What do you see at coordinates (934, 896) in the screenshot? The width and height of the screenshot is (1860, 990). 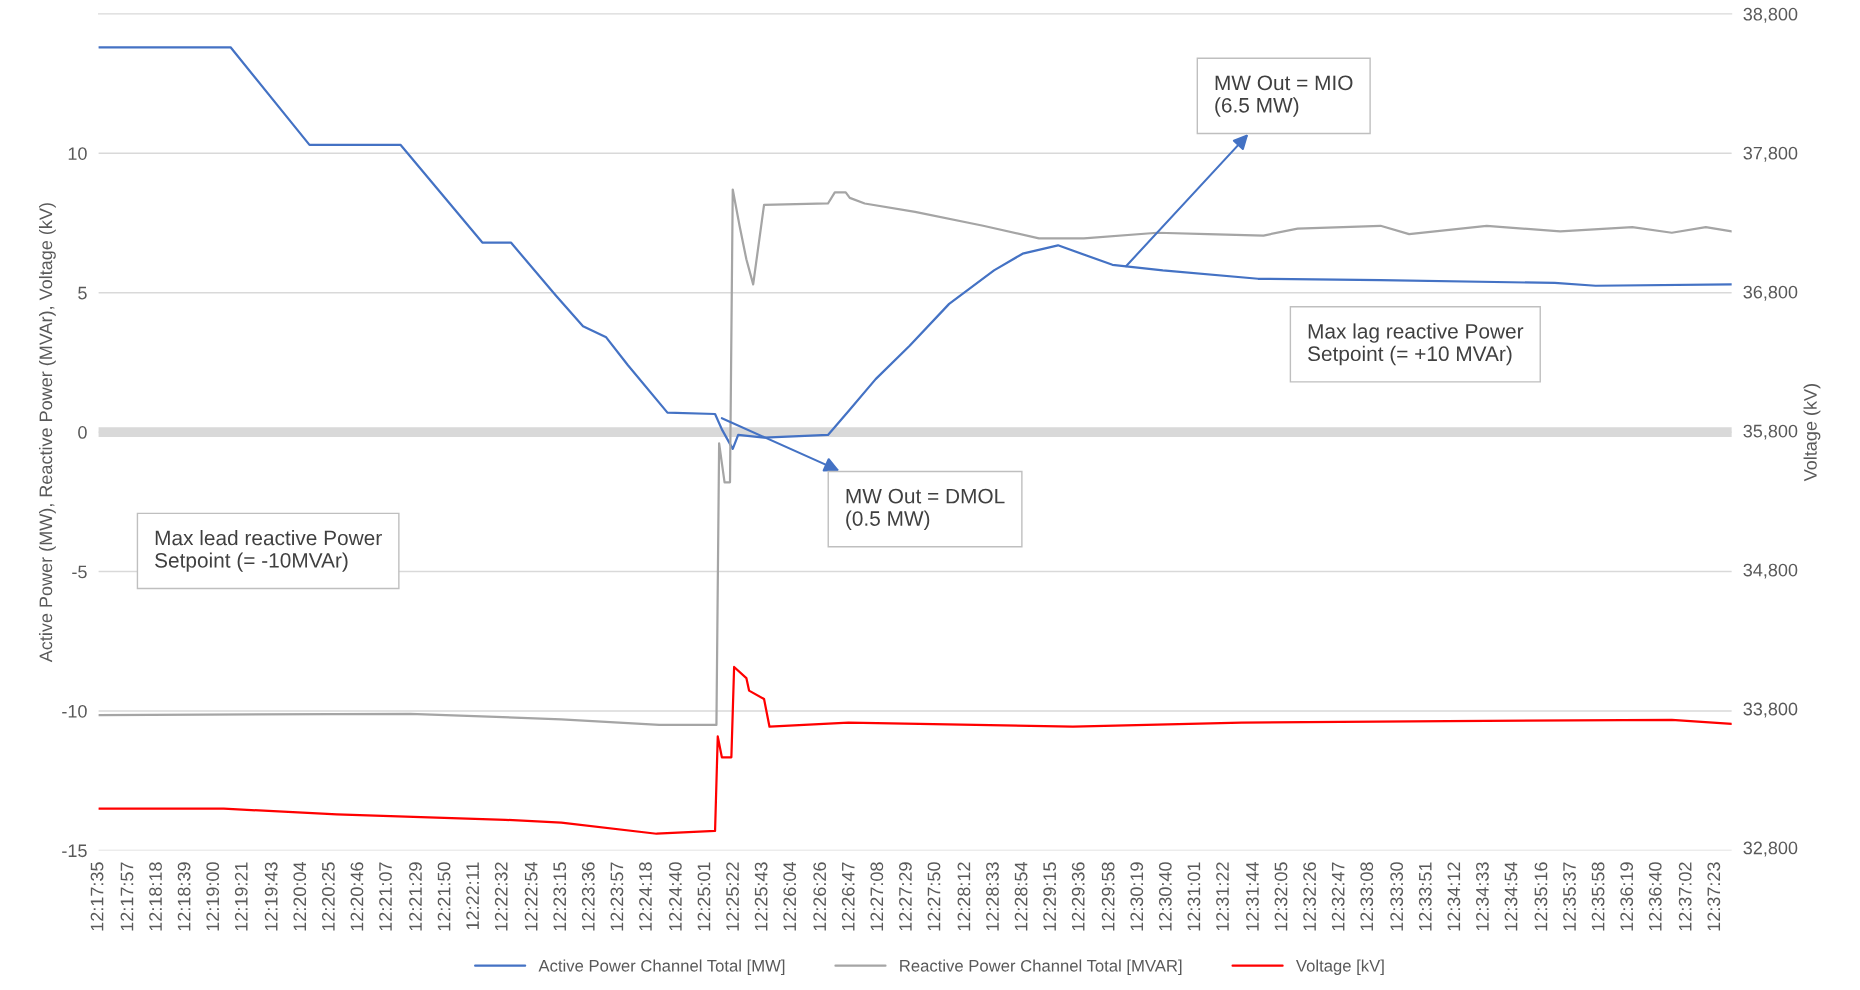 I see `x-tick-label: 12:27:50` at bounding box center [934, 896].